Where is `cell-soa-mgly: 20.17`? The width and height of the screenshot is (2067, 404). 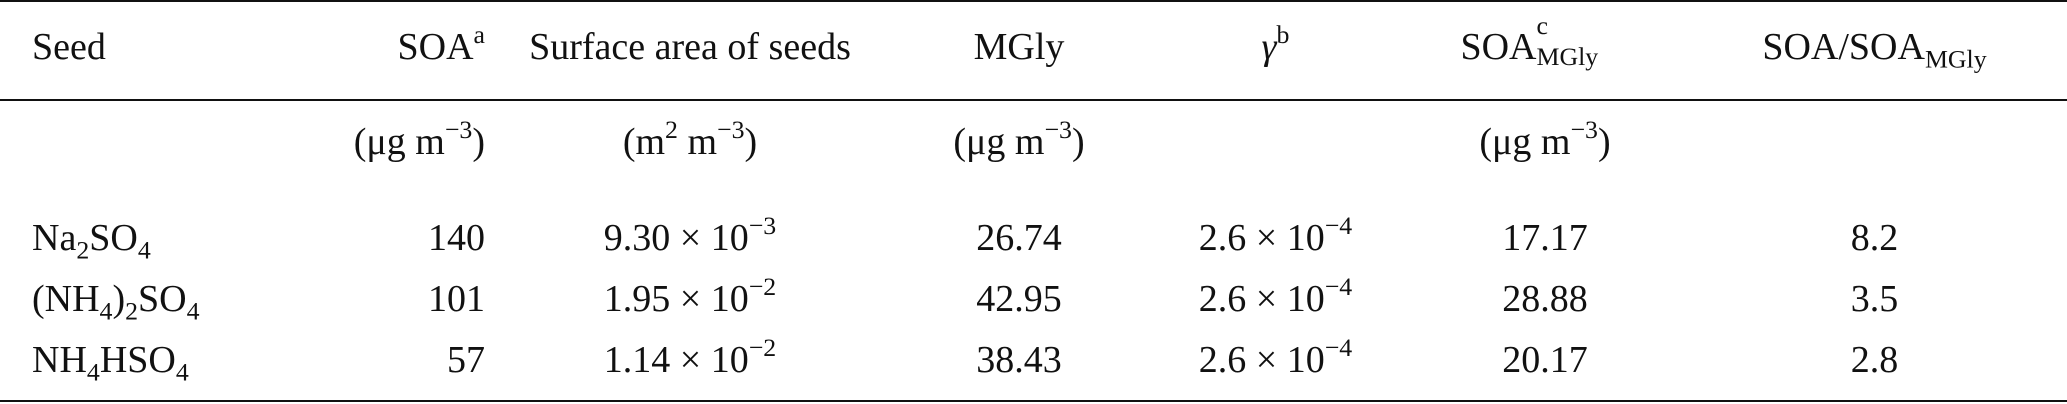
cell-soa-mgly: 20.17 is located at coordinates (1545, 359).